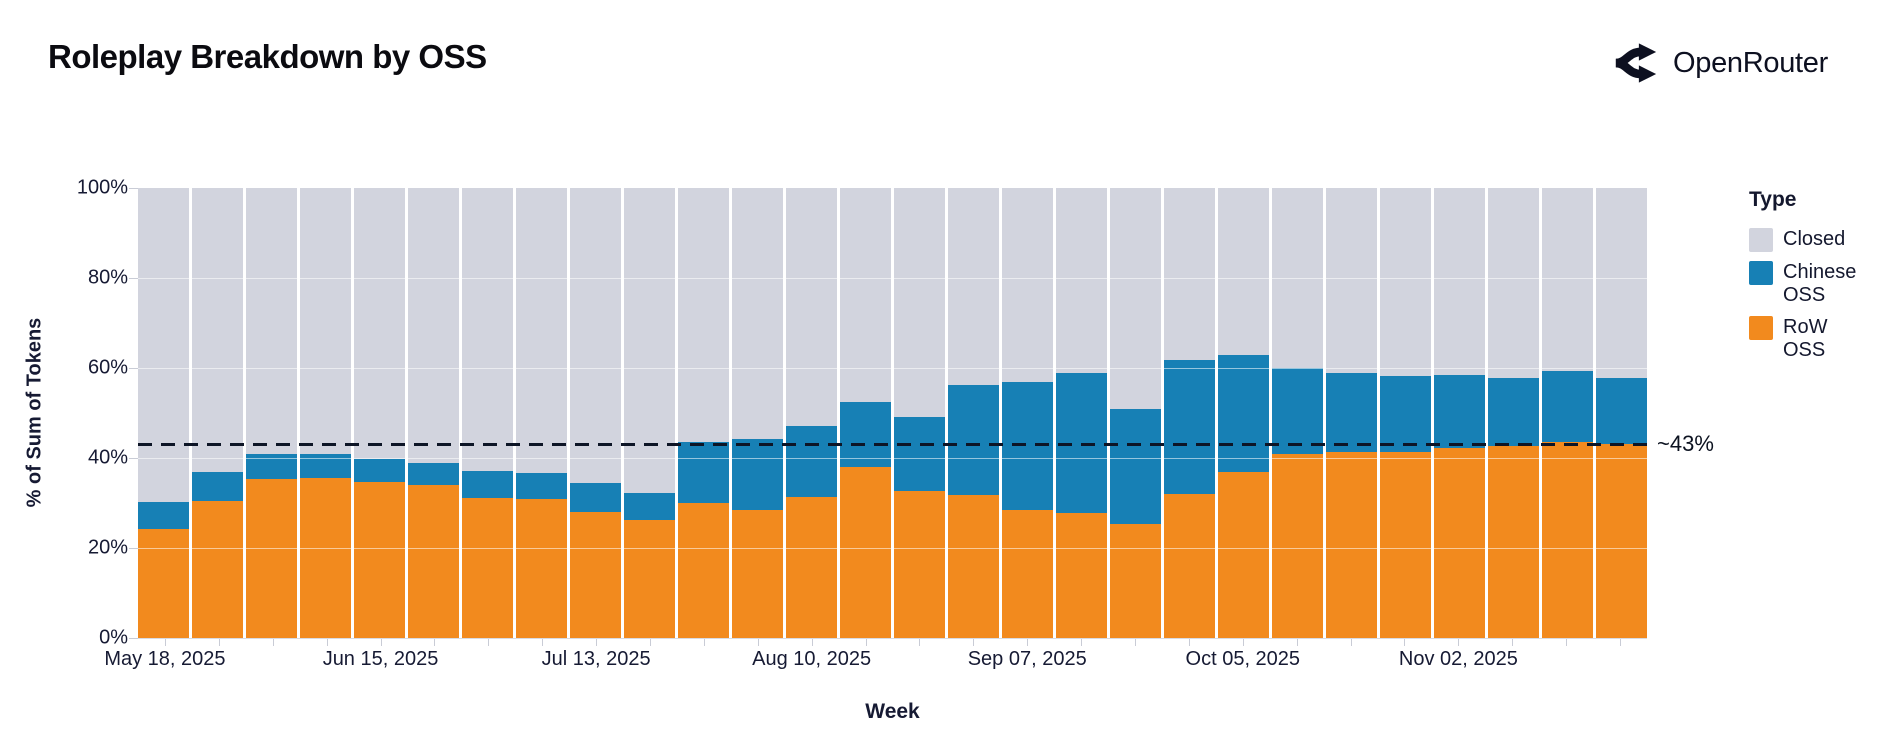 The image size is (1878, 730). Describe the element at coordinates (1685, 444) in the screenshot. I see `reference-line-label: ~43%` at that location.